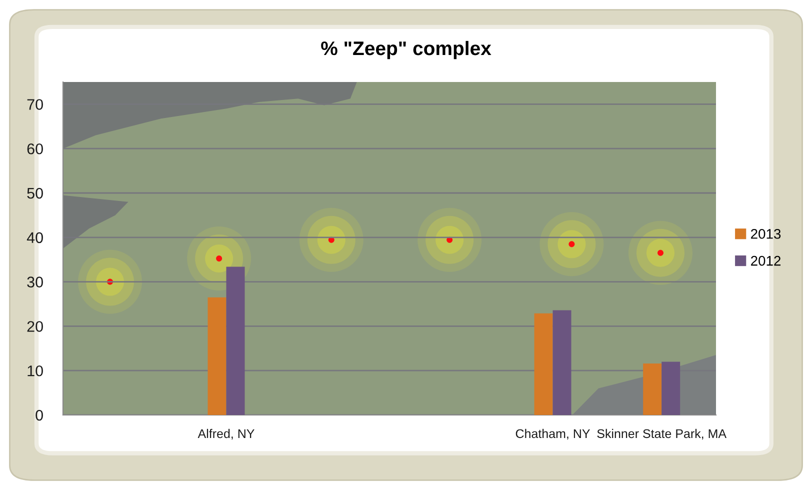 This screenshot has width=812, height=490. I want to click on y-tick-label: 70, so click(35, 104).